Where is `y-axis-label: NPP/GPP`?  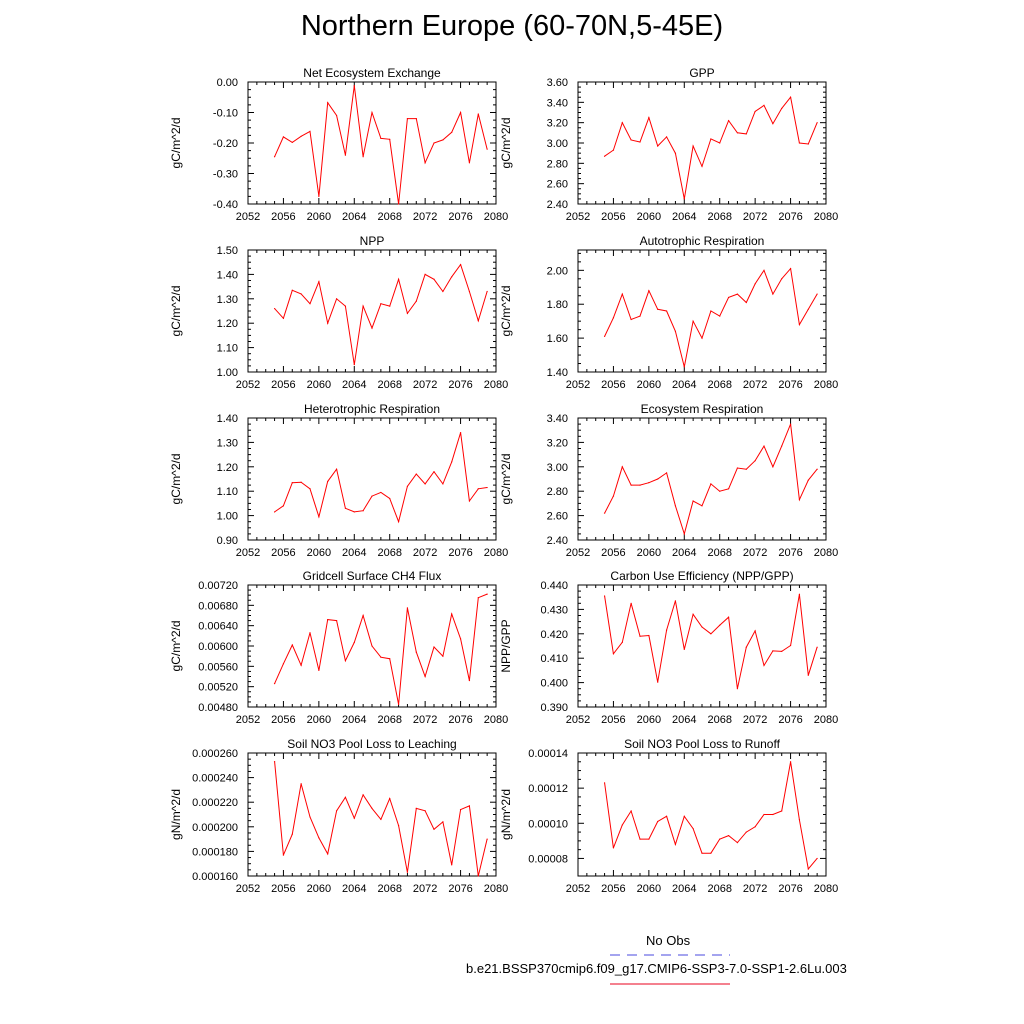 y-axis-label: NPP/GPP is located at coordinates (506, 645).